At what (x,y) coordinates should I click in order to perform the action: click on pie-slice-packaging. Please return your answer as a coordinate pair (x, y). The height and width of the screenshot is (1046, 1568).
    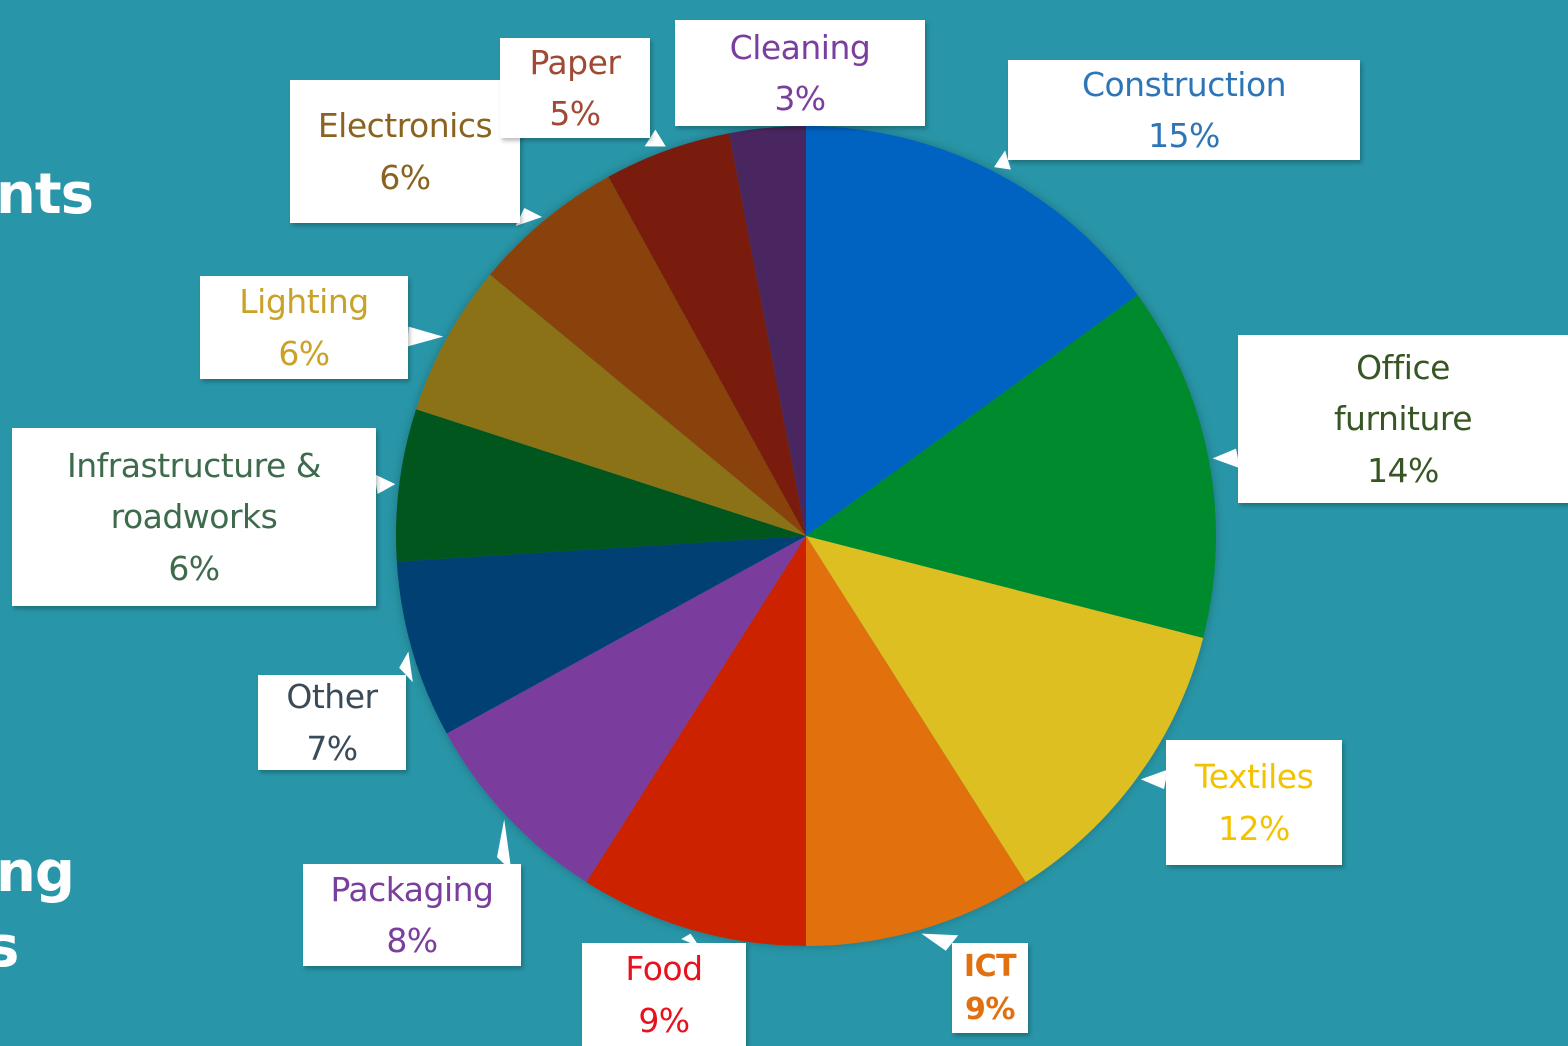
    Looking at the image, I should click on (626, 709).